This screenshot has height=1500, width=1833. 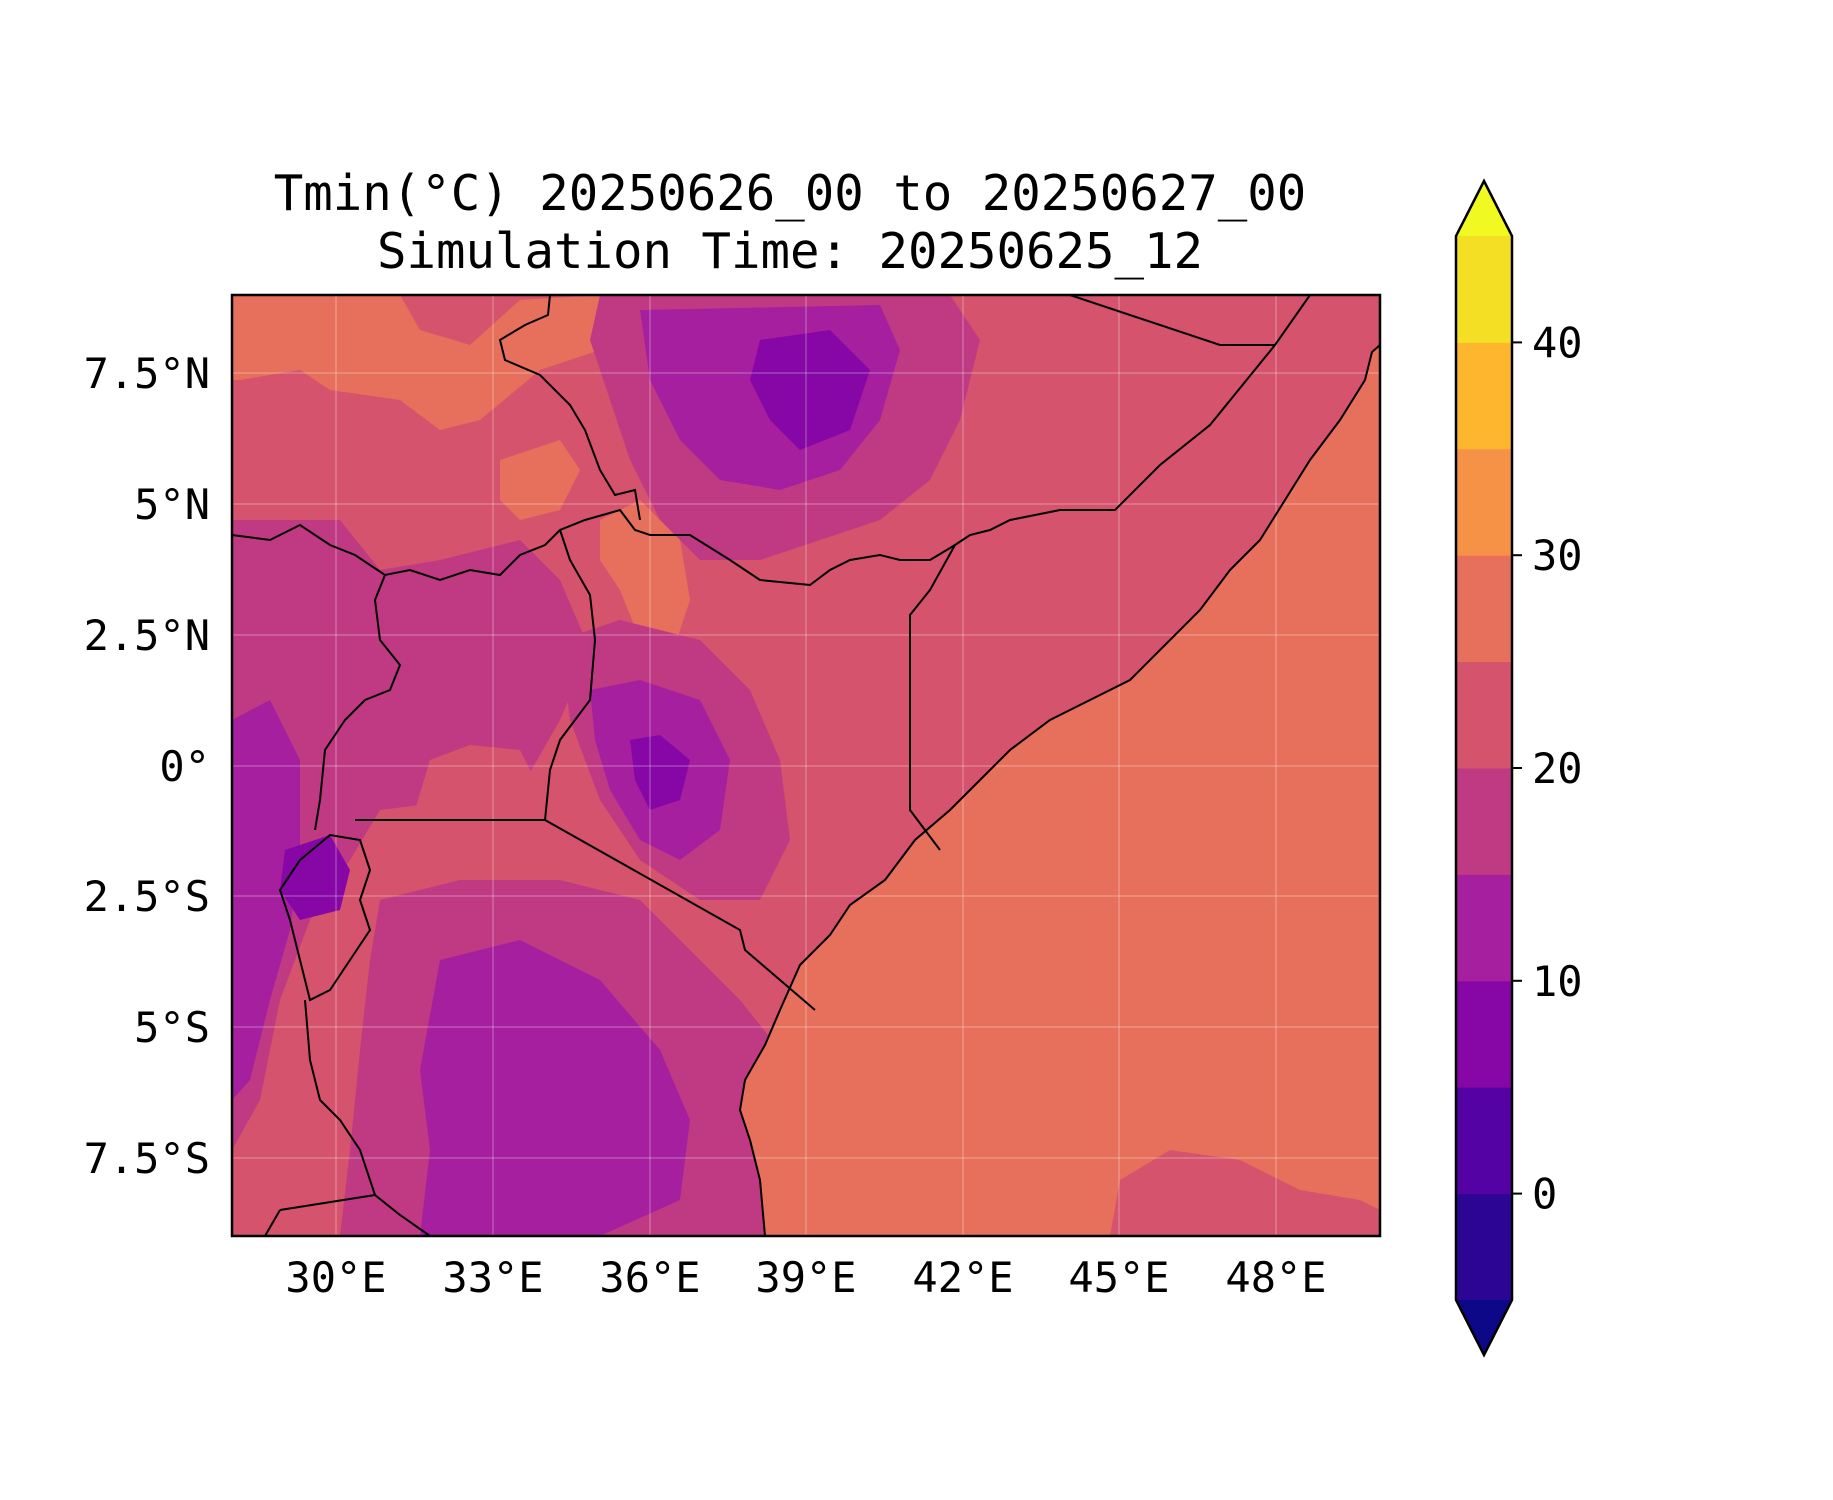 I want to click on x-tick-label: 36°E, so click(x=649, y=1277).